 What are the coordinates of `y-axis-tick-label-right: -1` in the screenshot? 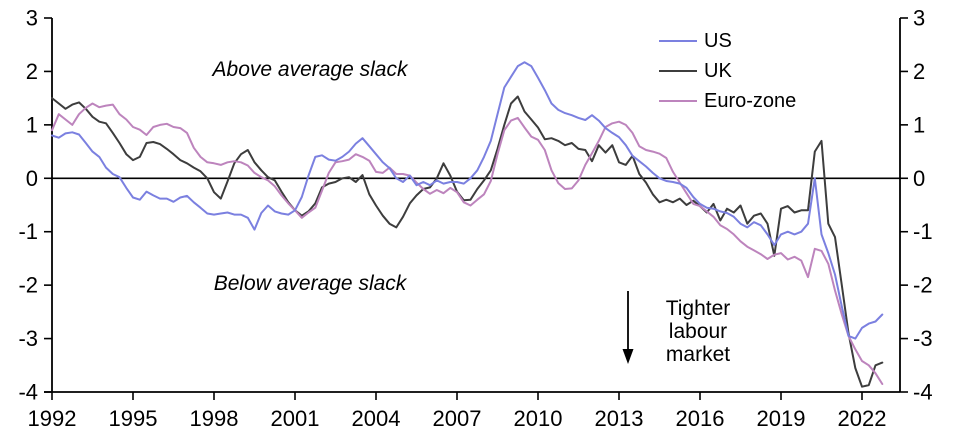 It's located at (923, 231).